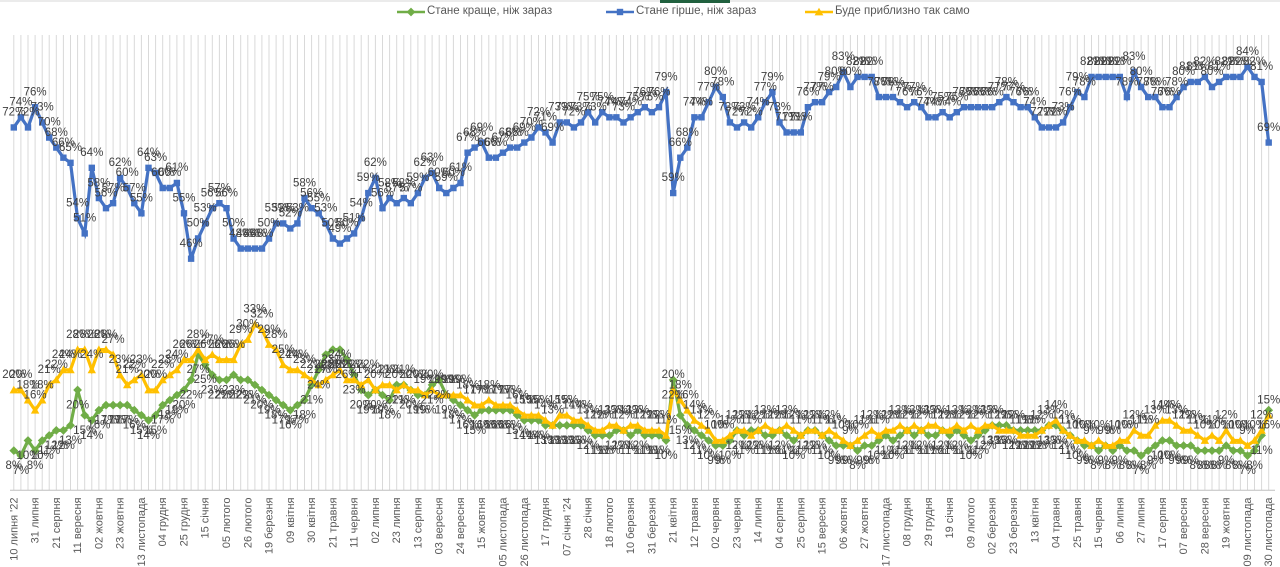 The width and height of the screenshot is (1280, 567). What do you see at coordinates (440, 525) in the screenshot?
I see `svg-text: 03 вересня` at bounding box center [440, 525].